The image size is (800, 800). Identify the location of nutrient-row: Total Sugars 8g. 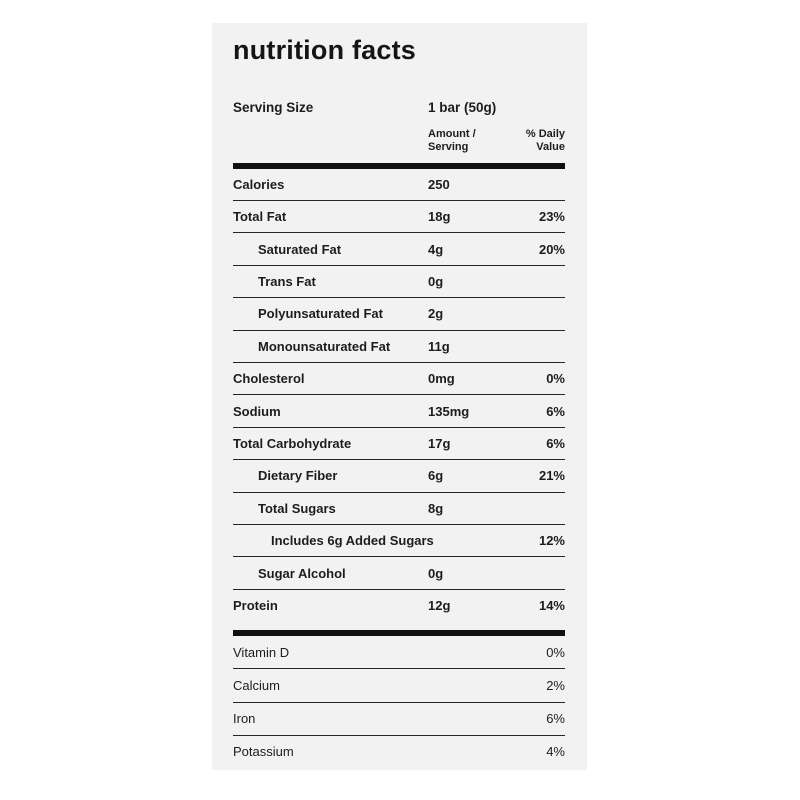
(399, 507).